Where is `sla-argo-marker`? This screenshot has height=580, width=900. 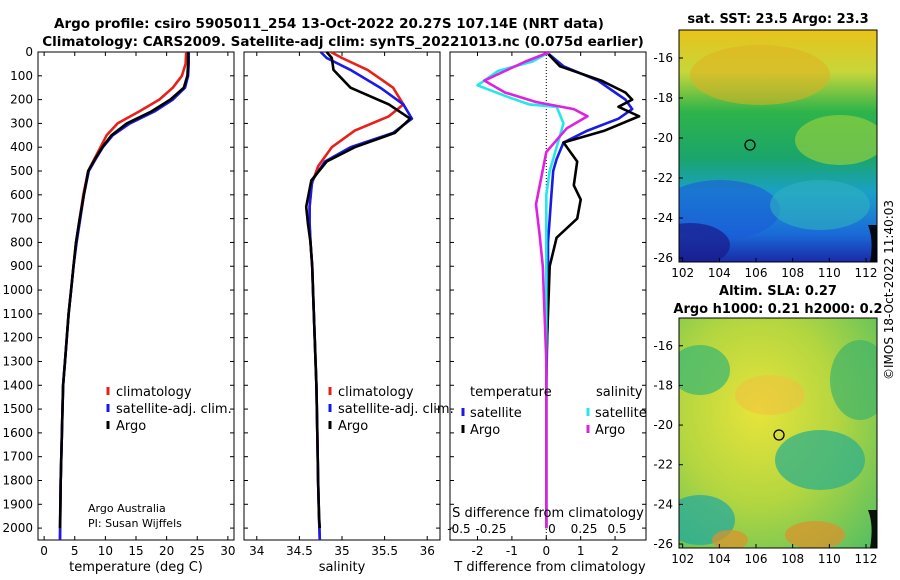
sla-argo-marker is located at coordinates (779, 435).